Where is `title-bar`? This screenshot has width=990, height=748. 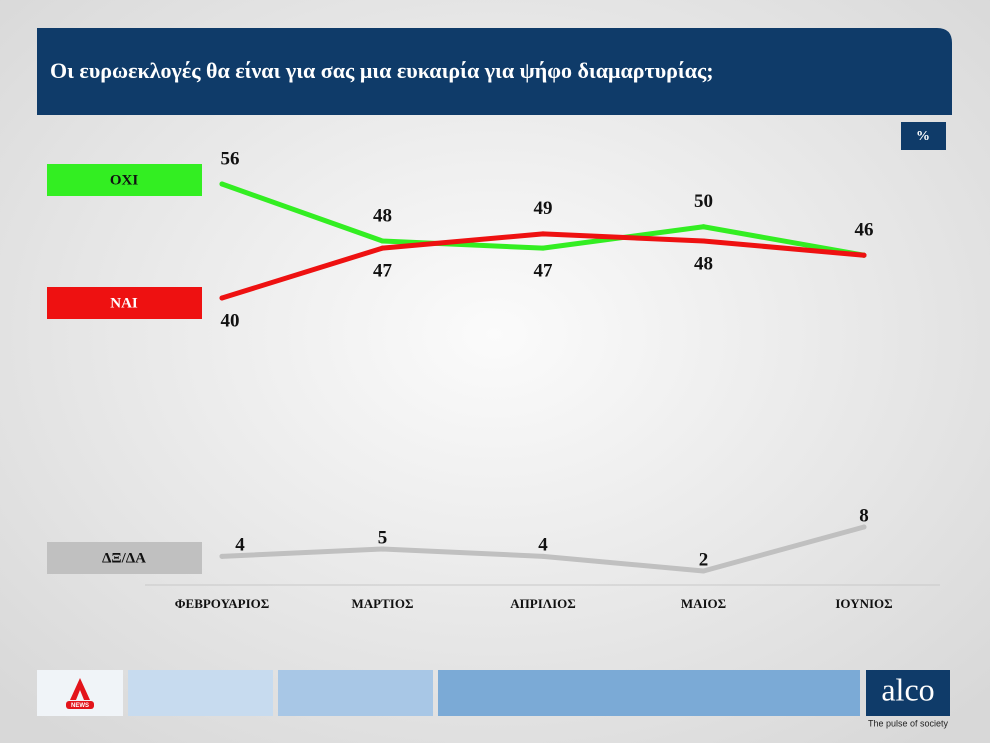 title-bar is located at coordinates (494, 71).